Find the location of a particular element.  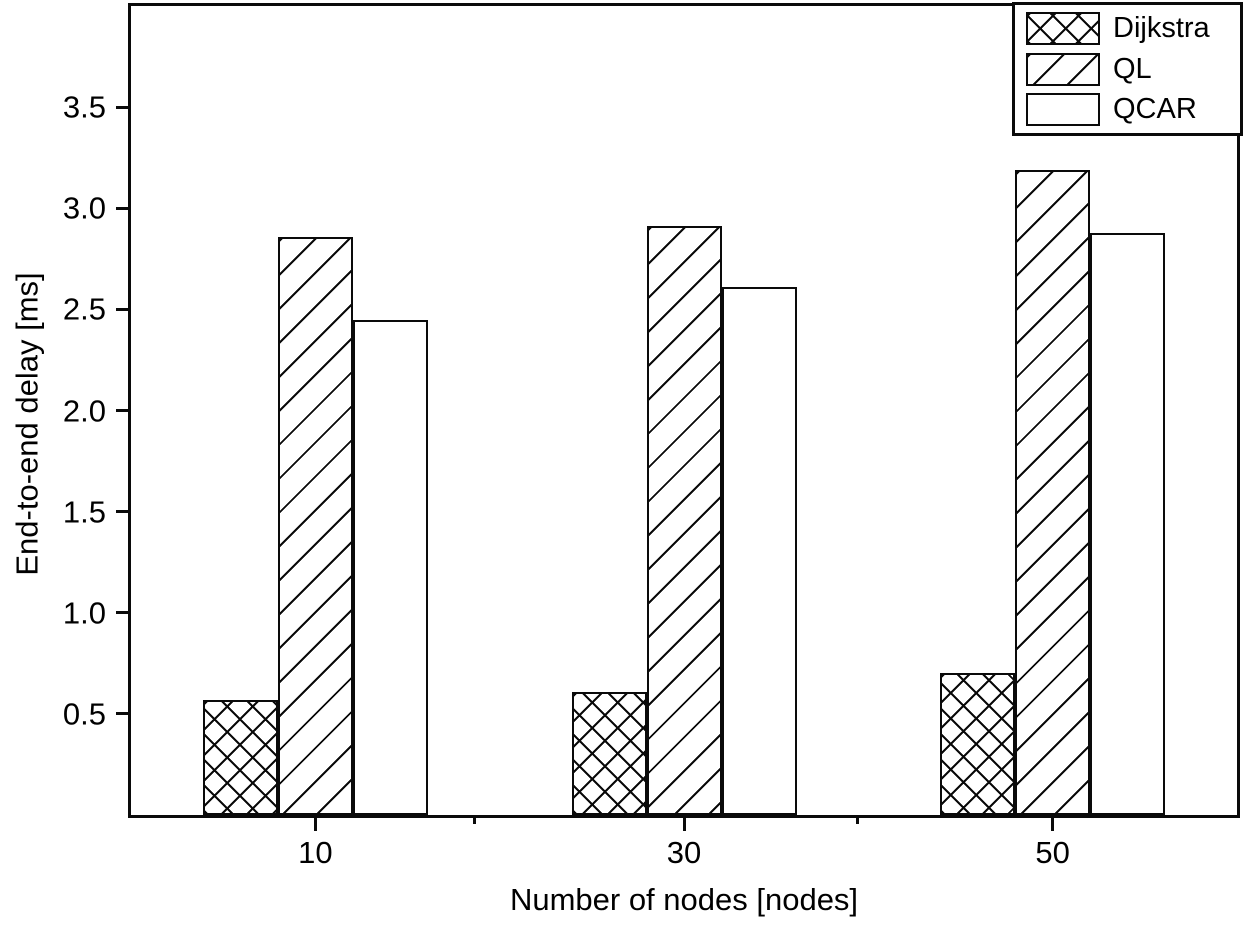

x-axis-title: Number of nodes [nodes] is located at coordinates (684, 899).